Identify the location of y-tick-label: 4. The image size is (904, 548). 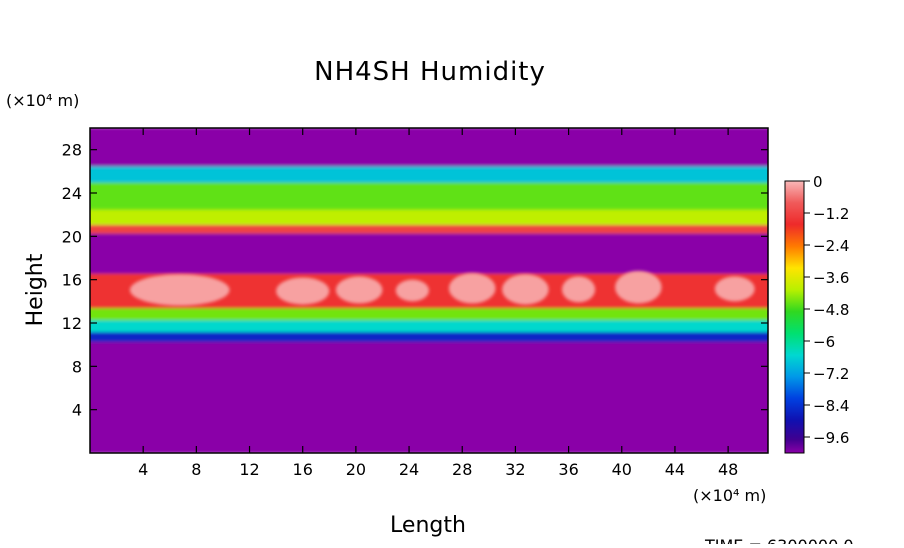
(77, 410).